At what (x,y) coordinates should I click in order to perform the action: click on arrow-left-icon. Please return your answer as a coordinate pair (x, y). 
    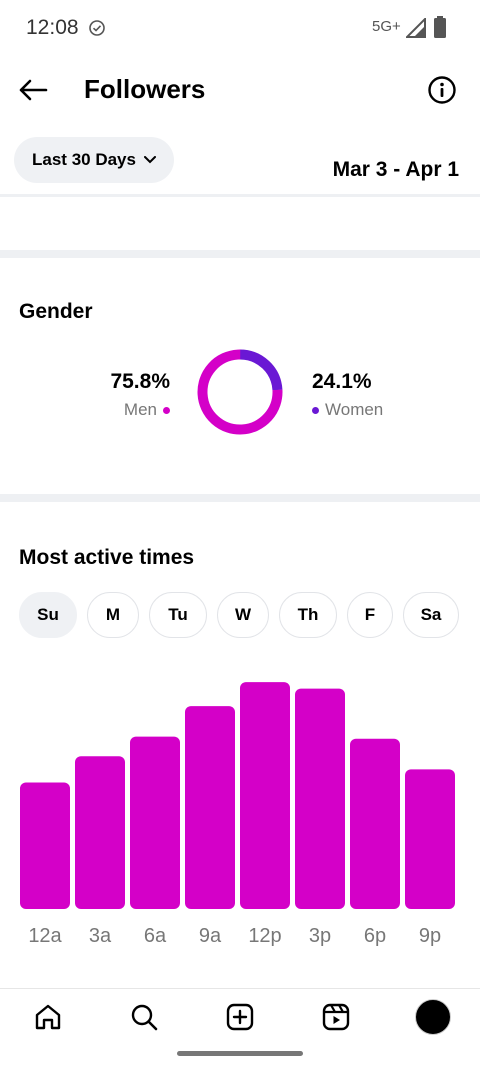
    Looking at the image, I should click on (33, 90).